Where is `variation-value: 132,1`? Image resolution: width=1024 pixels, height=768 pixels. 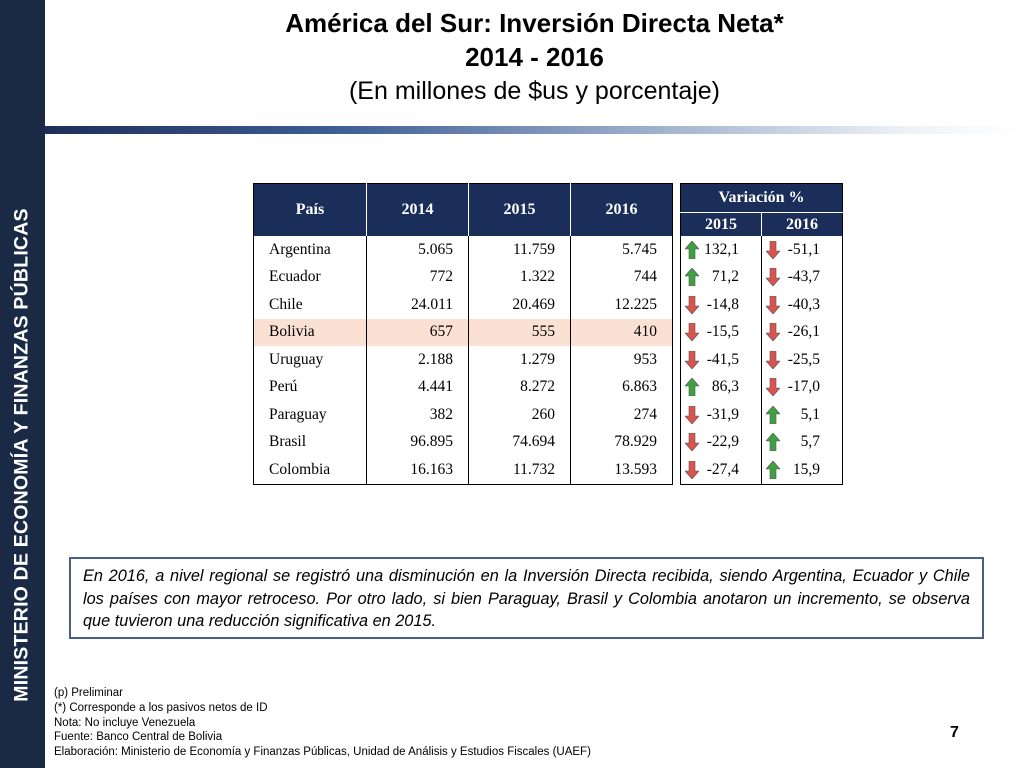 variation-value: 132,1 is located at coordinates (721, 249).